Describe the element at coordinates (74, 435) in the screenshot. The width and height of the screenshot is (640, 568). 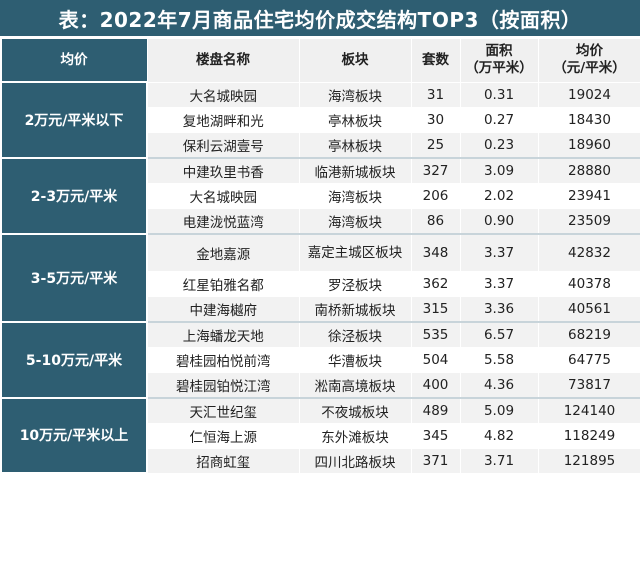
I see `price-band-cell: 10万元/平米以上` at that location.